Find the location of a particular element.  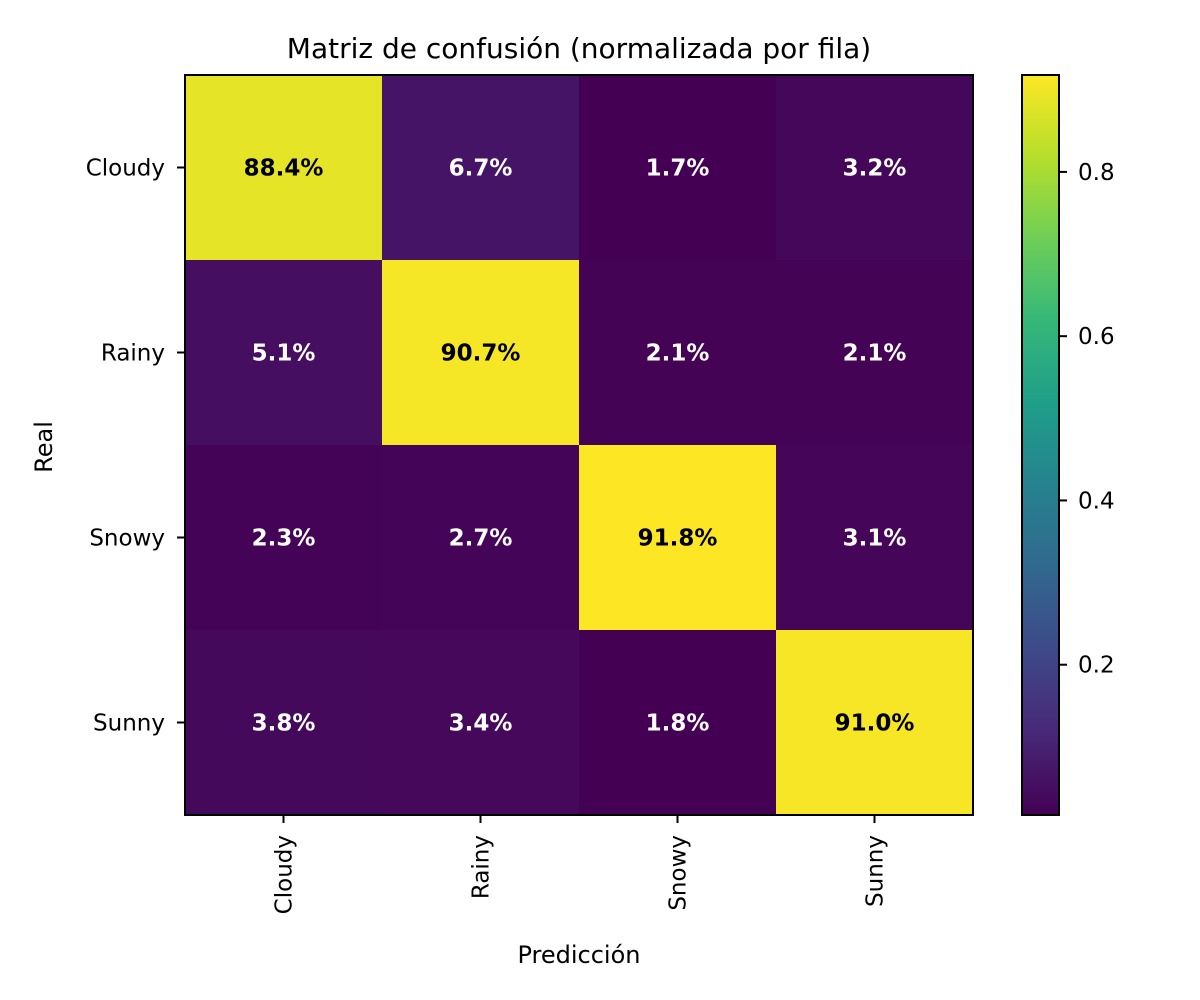

cell-value-label: 3.8% is located at coordinates (284, 724).